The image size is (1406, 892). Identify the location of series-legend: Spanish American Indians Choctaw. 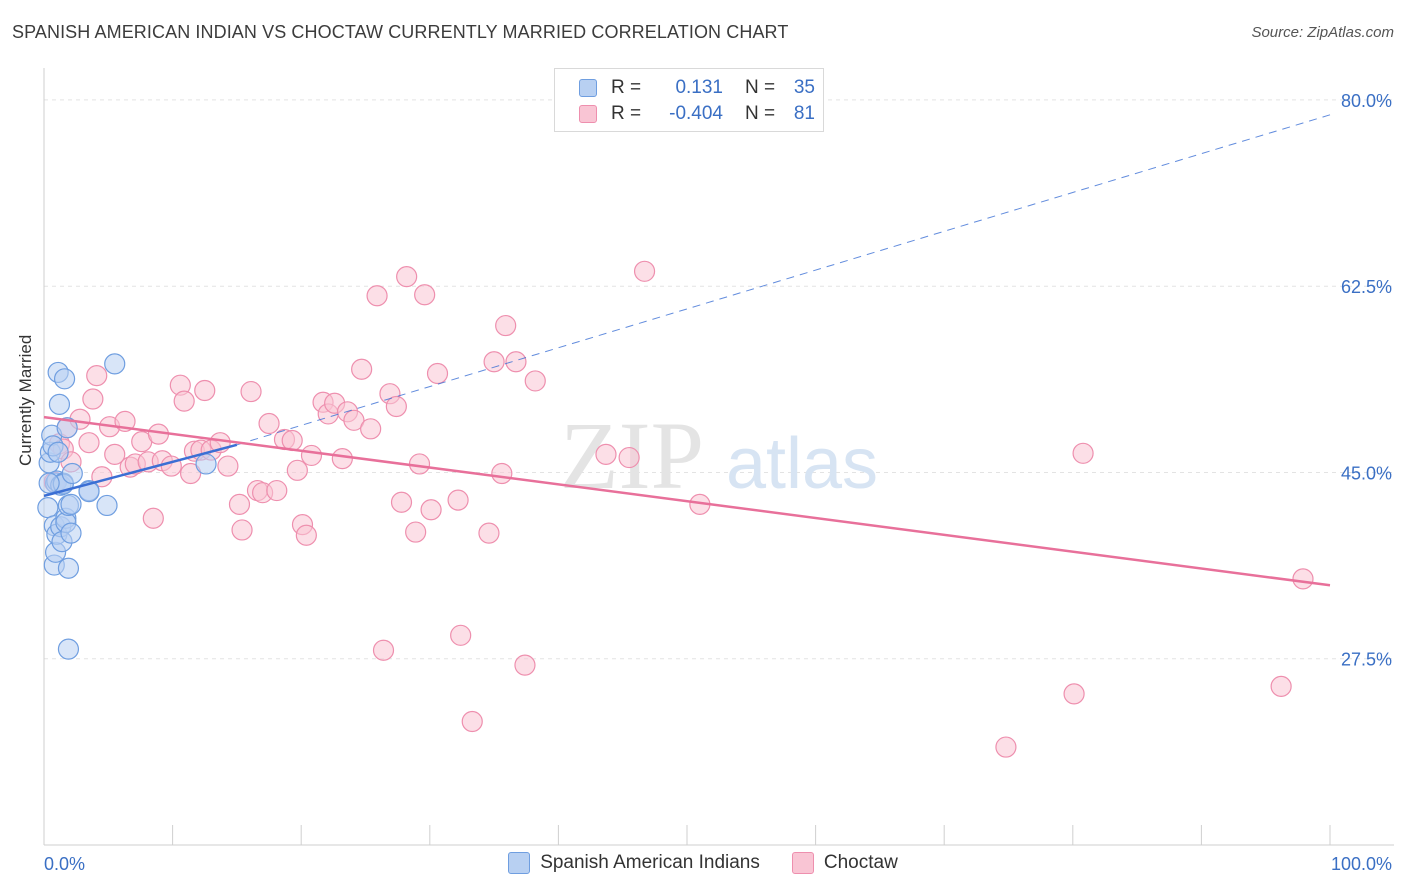
(703, 863).